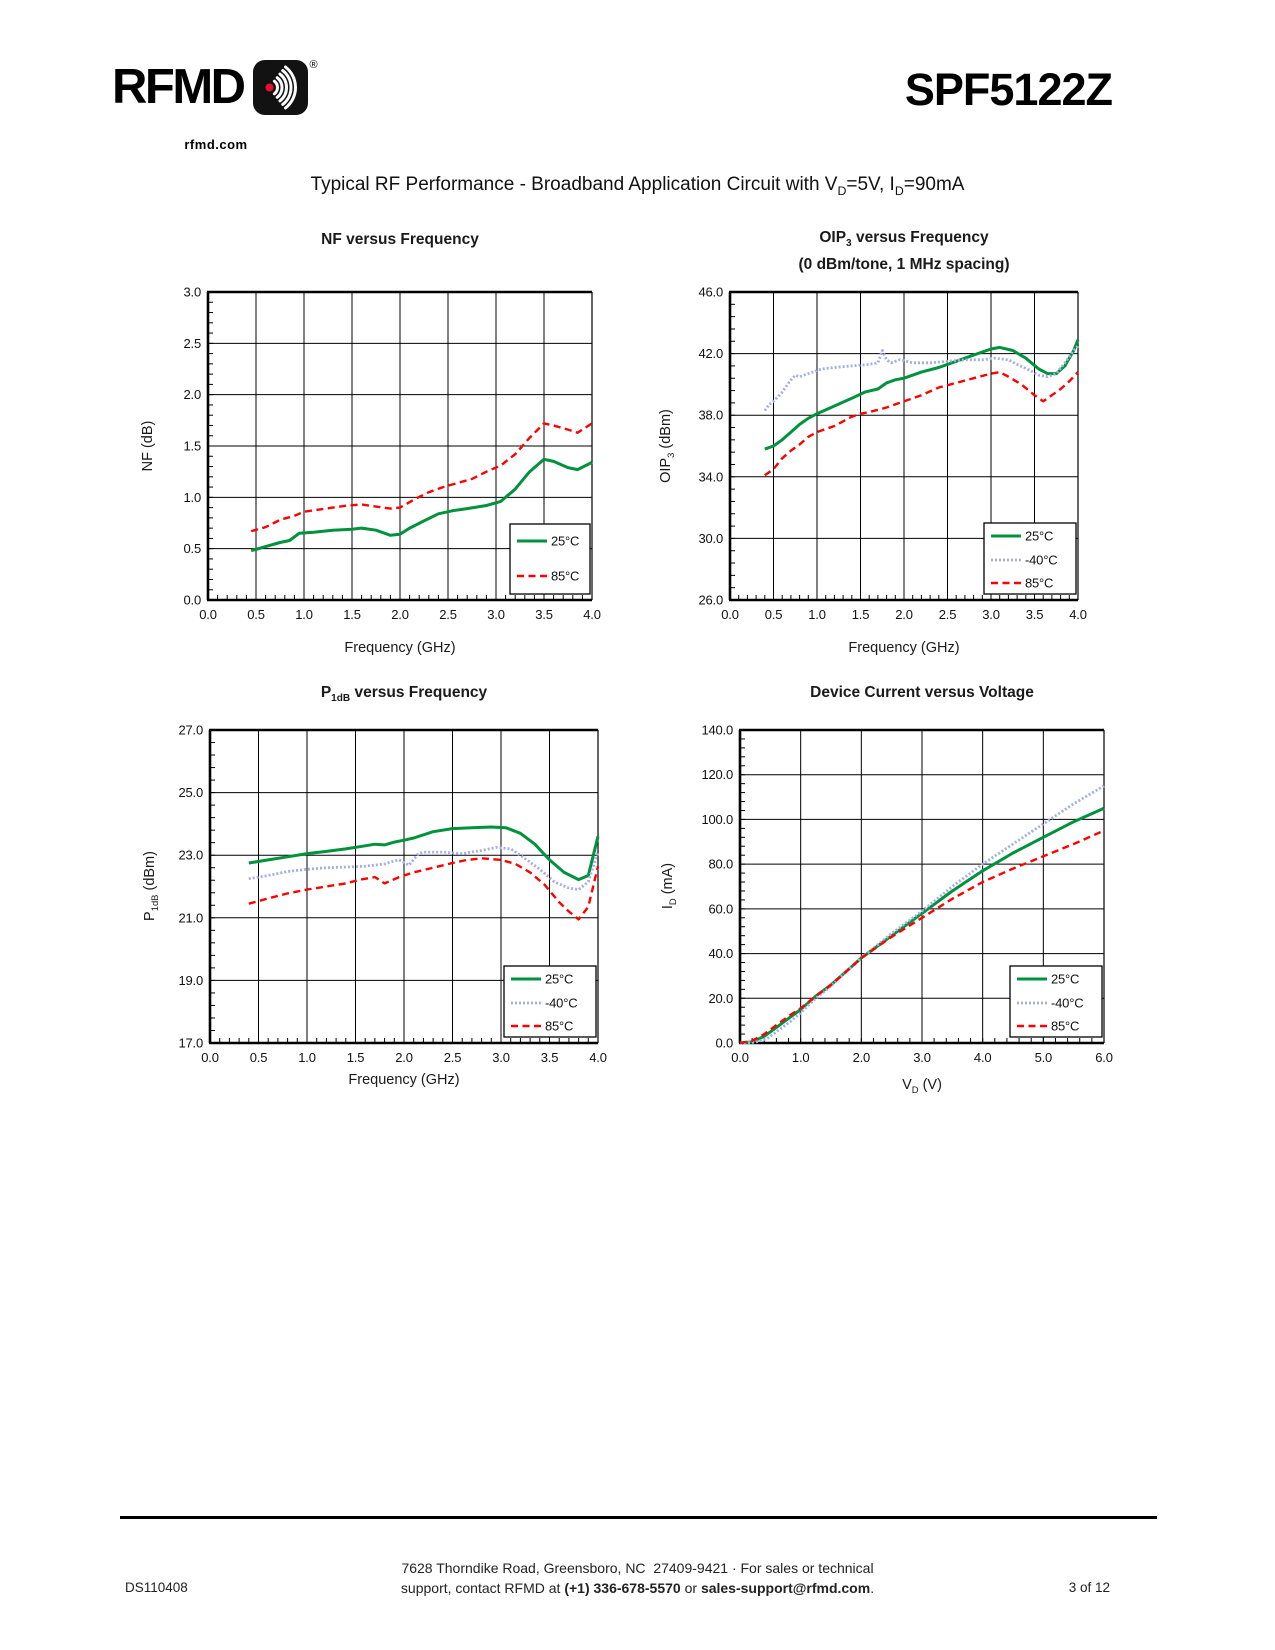 The image size is (1275, 1650). What do you see at coordinates (190, 1043) in the screenshot?
I see `svg-text: 17.0` at bounding box center [190, 1043].